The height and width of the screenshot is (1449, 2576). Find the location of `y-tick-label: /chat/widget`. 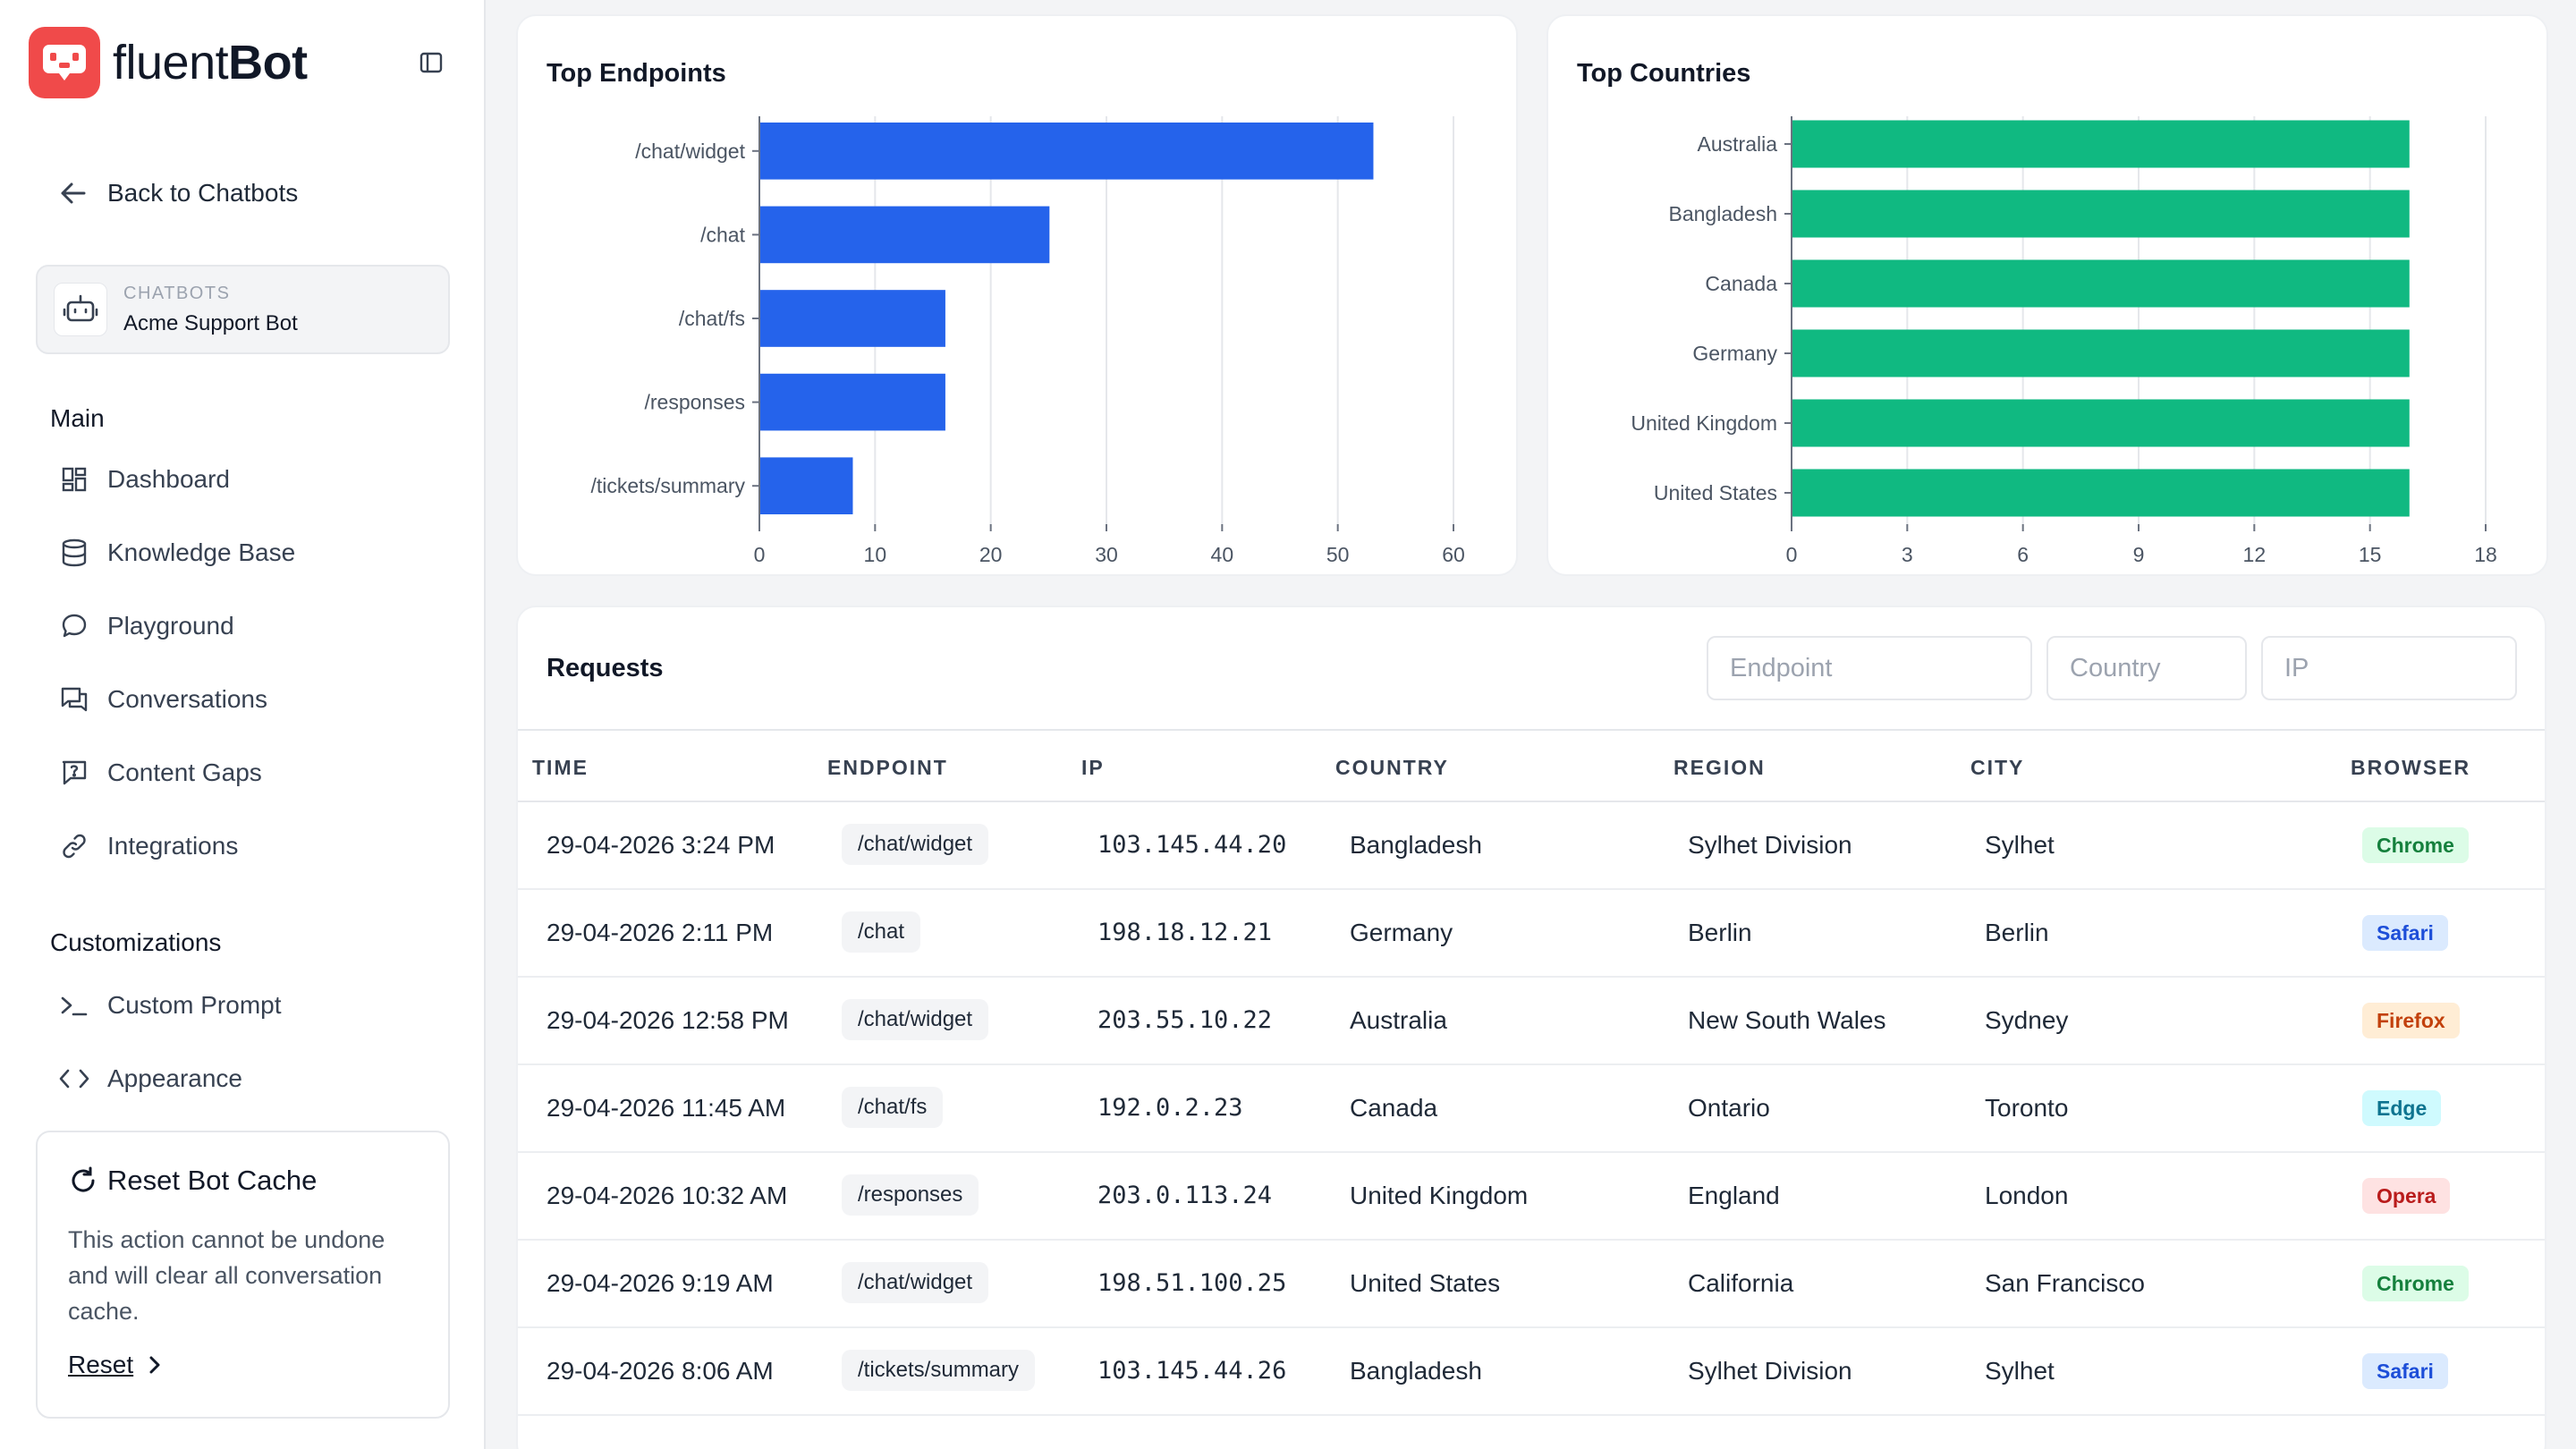

y-tick-label: /chat/widget is located at coordinates (690, 151).